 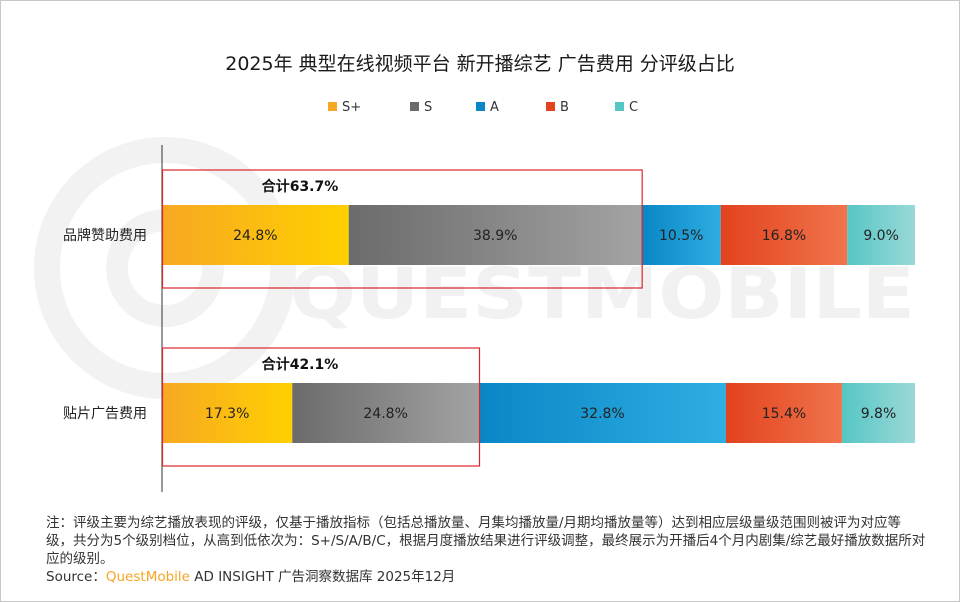 I want to click on bar-value-label: 16.8%, so click(x=784, y=236).